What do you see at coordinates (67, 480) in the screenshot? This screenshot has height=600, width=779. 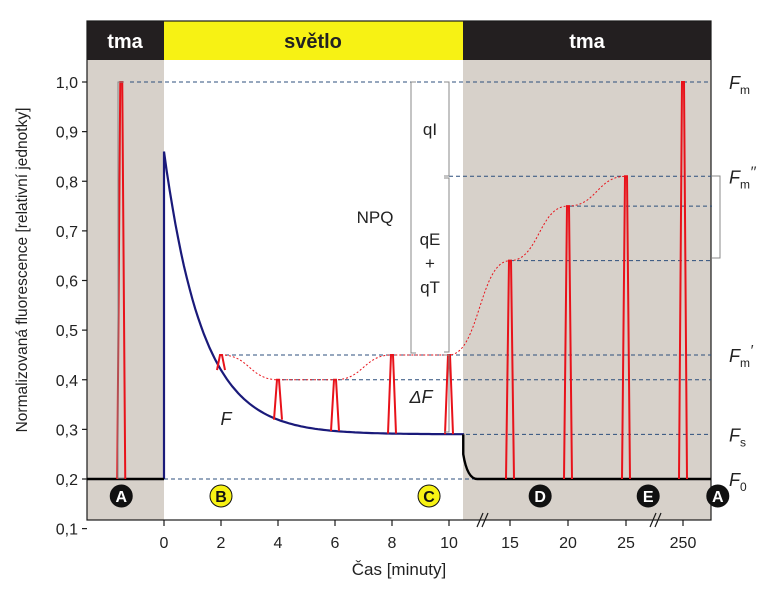 I see `y-tick-label: 0,2` at bounding box center [67, 480].